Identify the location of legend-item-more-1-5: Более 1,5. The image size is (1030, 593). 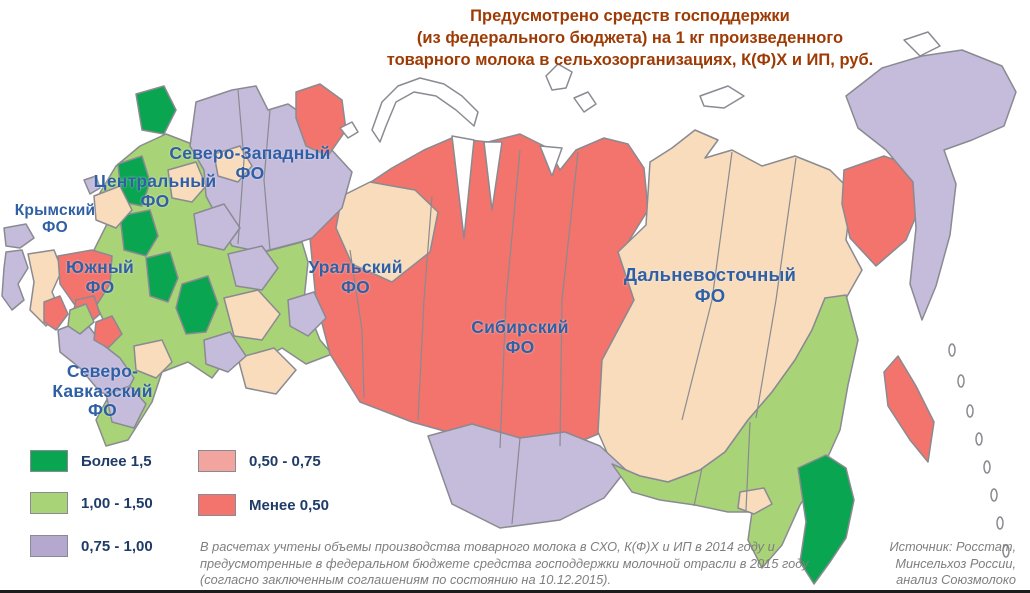
(91, 461).